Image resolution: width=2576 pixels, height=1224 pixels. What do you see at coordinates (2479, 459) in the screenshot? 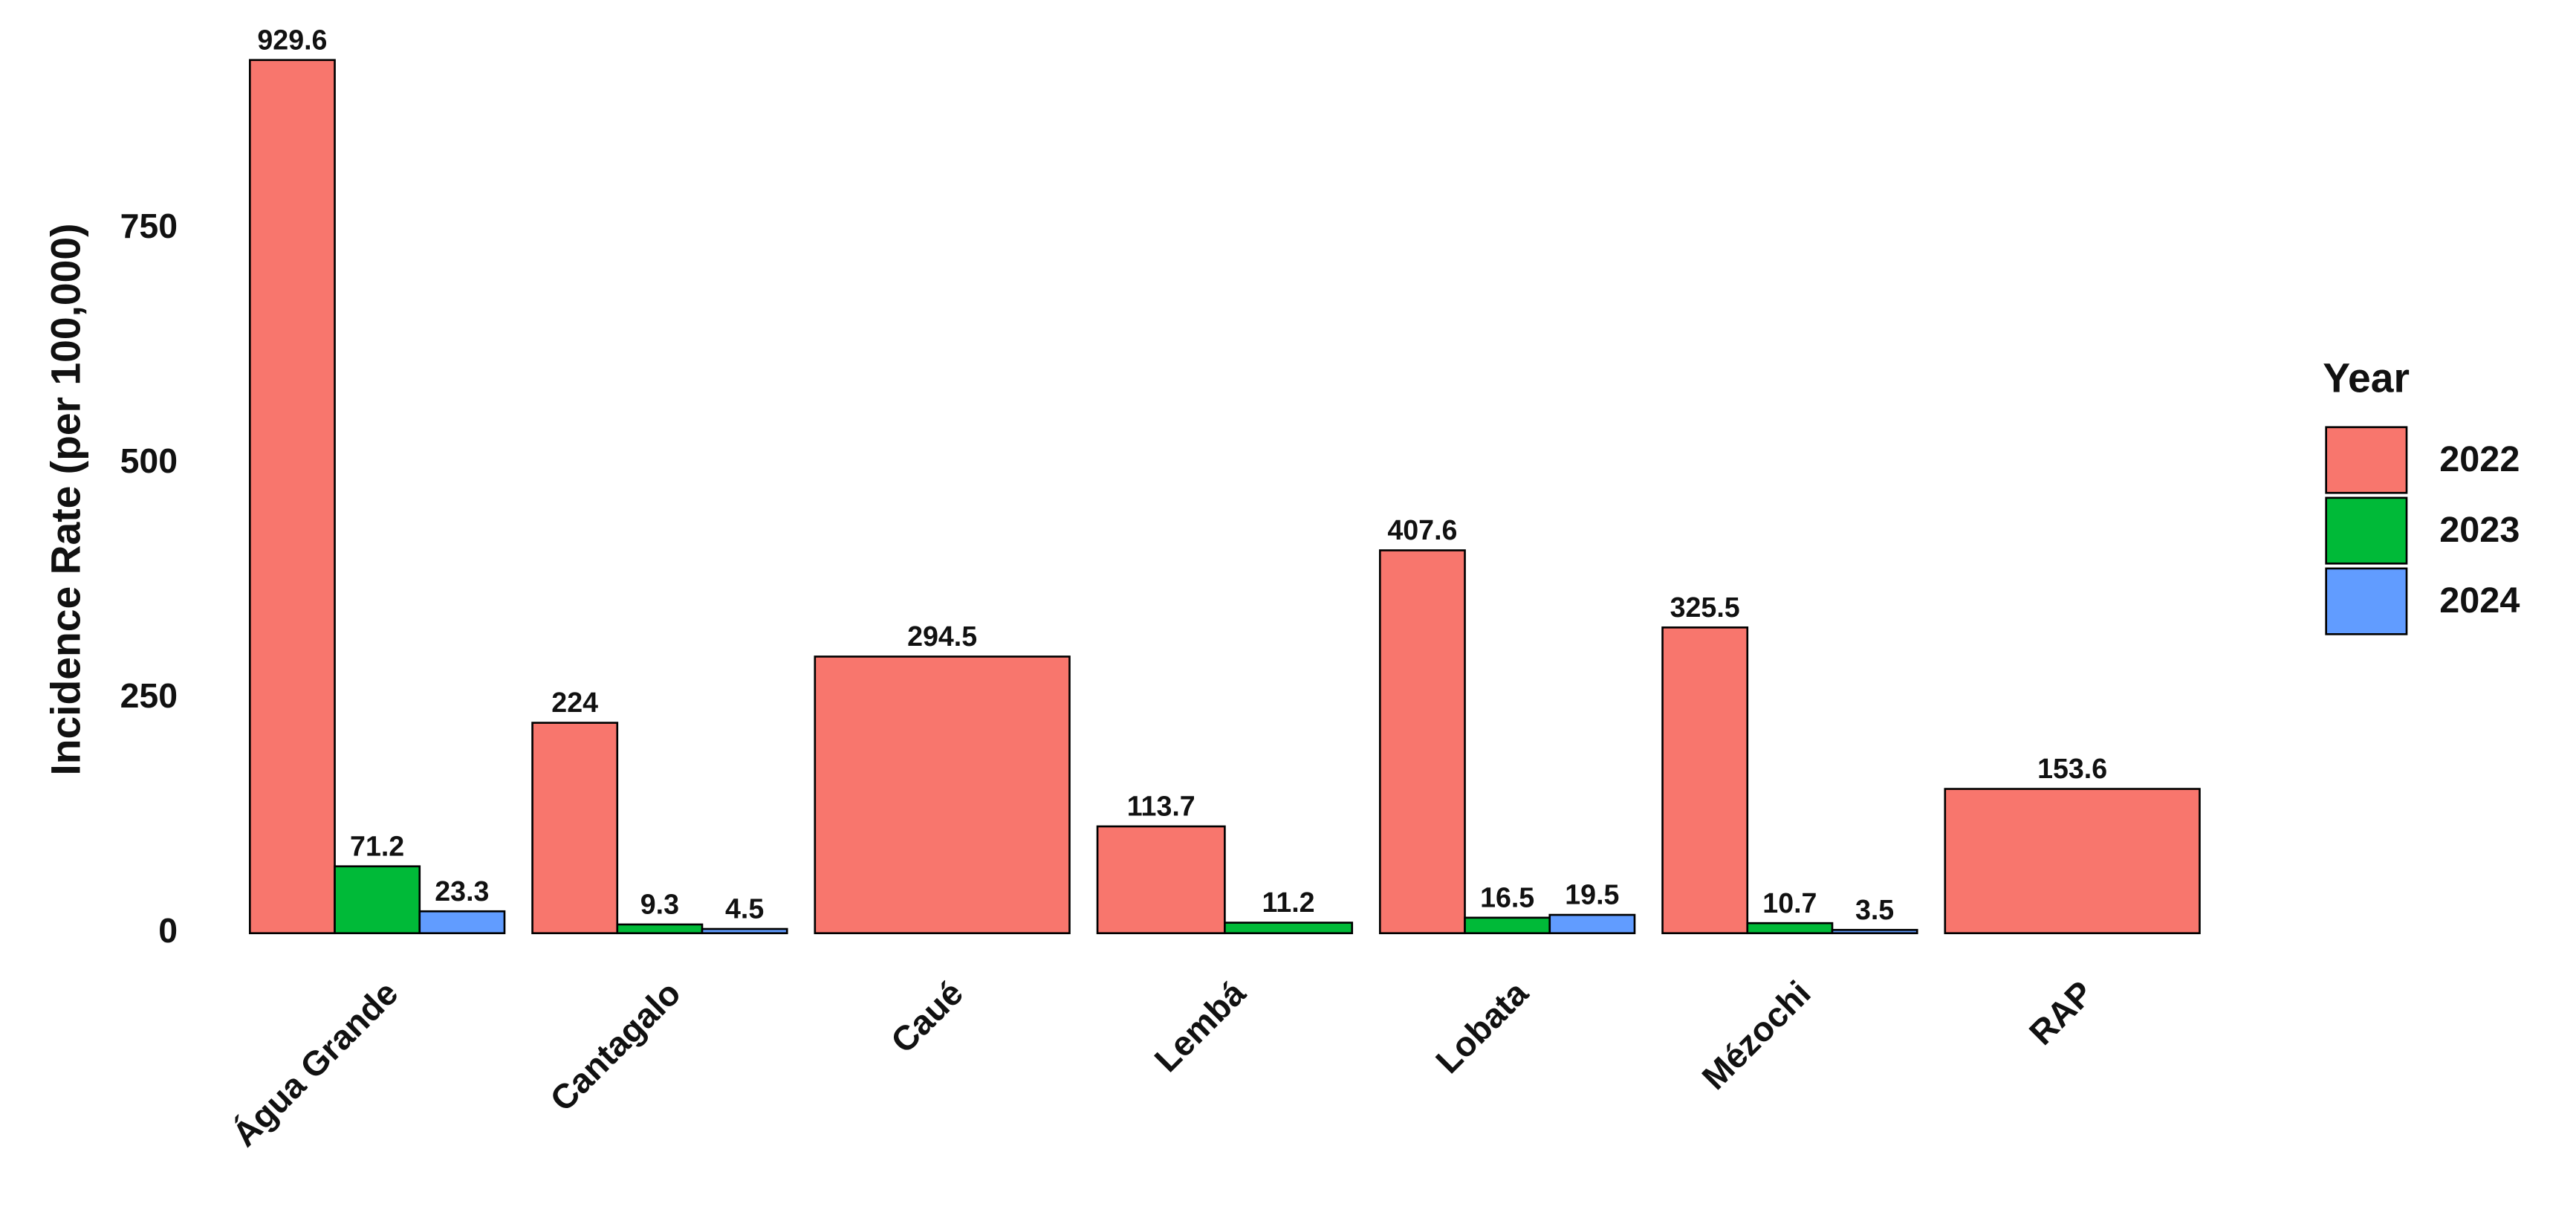
I see `legend-label: 2022` at bounding box center [2479, 459].